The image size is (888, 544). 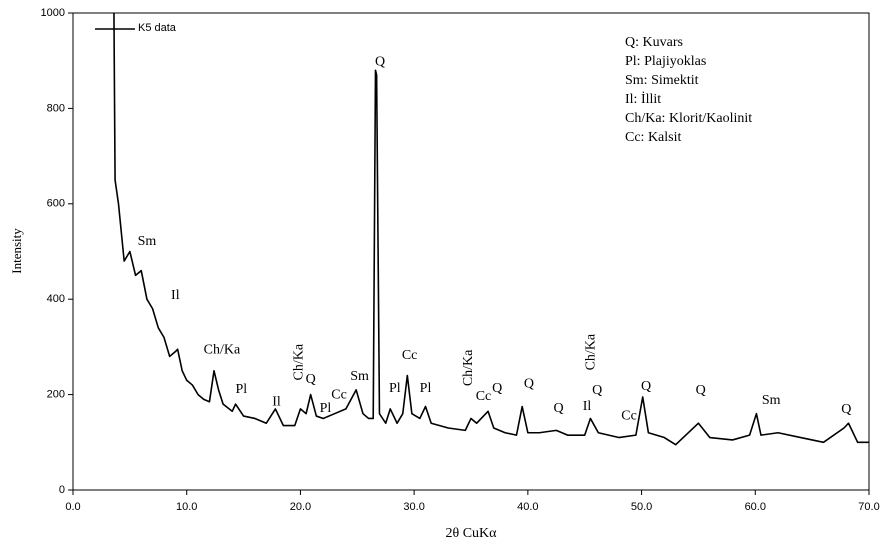 I want to click on x-tick-label: 70.0, so click(x=868, y=507).